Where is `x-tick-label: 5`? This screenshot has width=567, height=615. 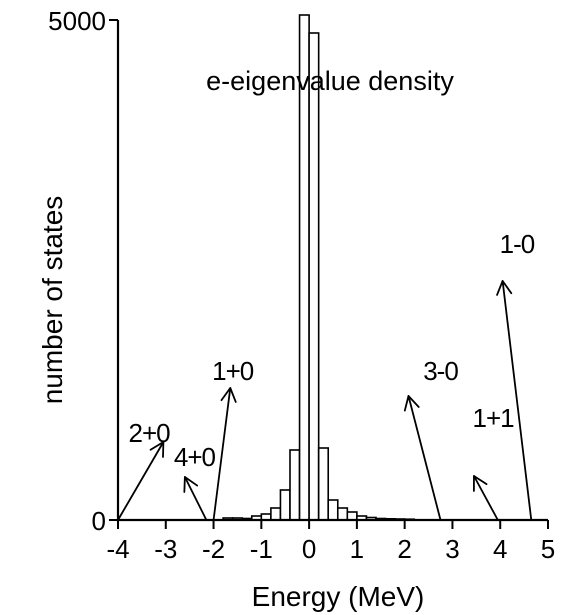
x-tick-label: 5 is located at coordinates (548, 549).